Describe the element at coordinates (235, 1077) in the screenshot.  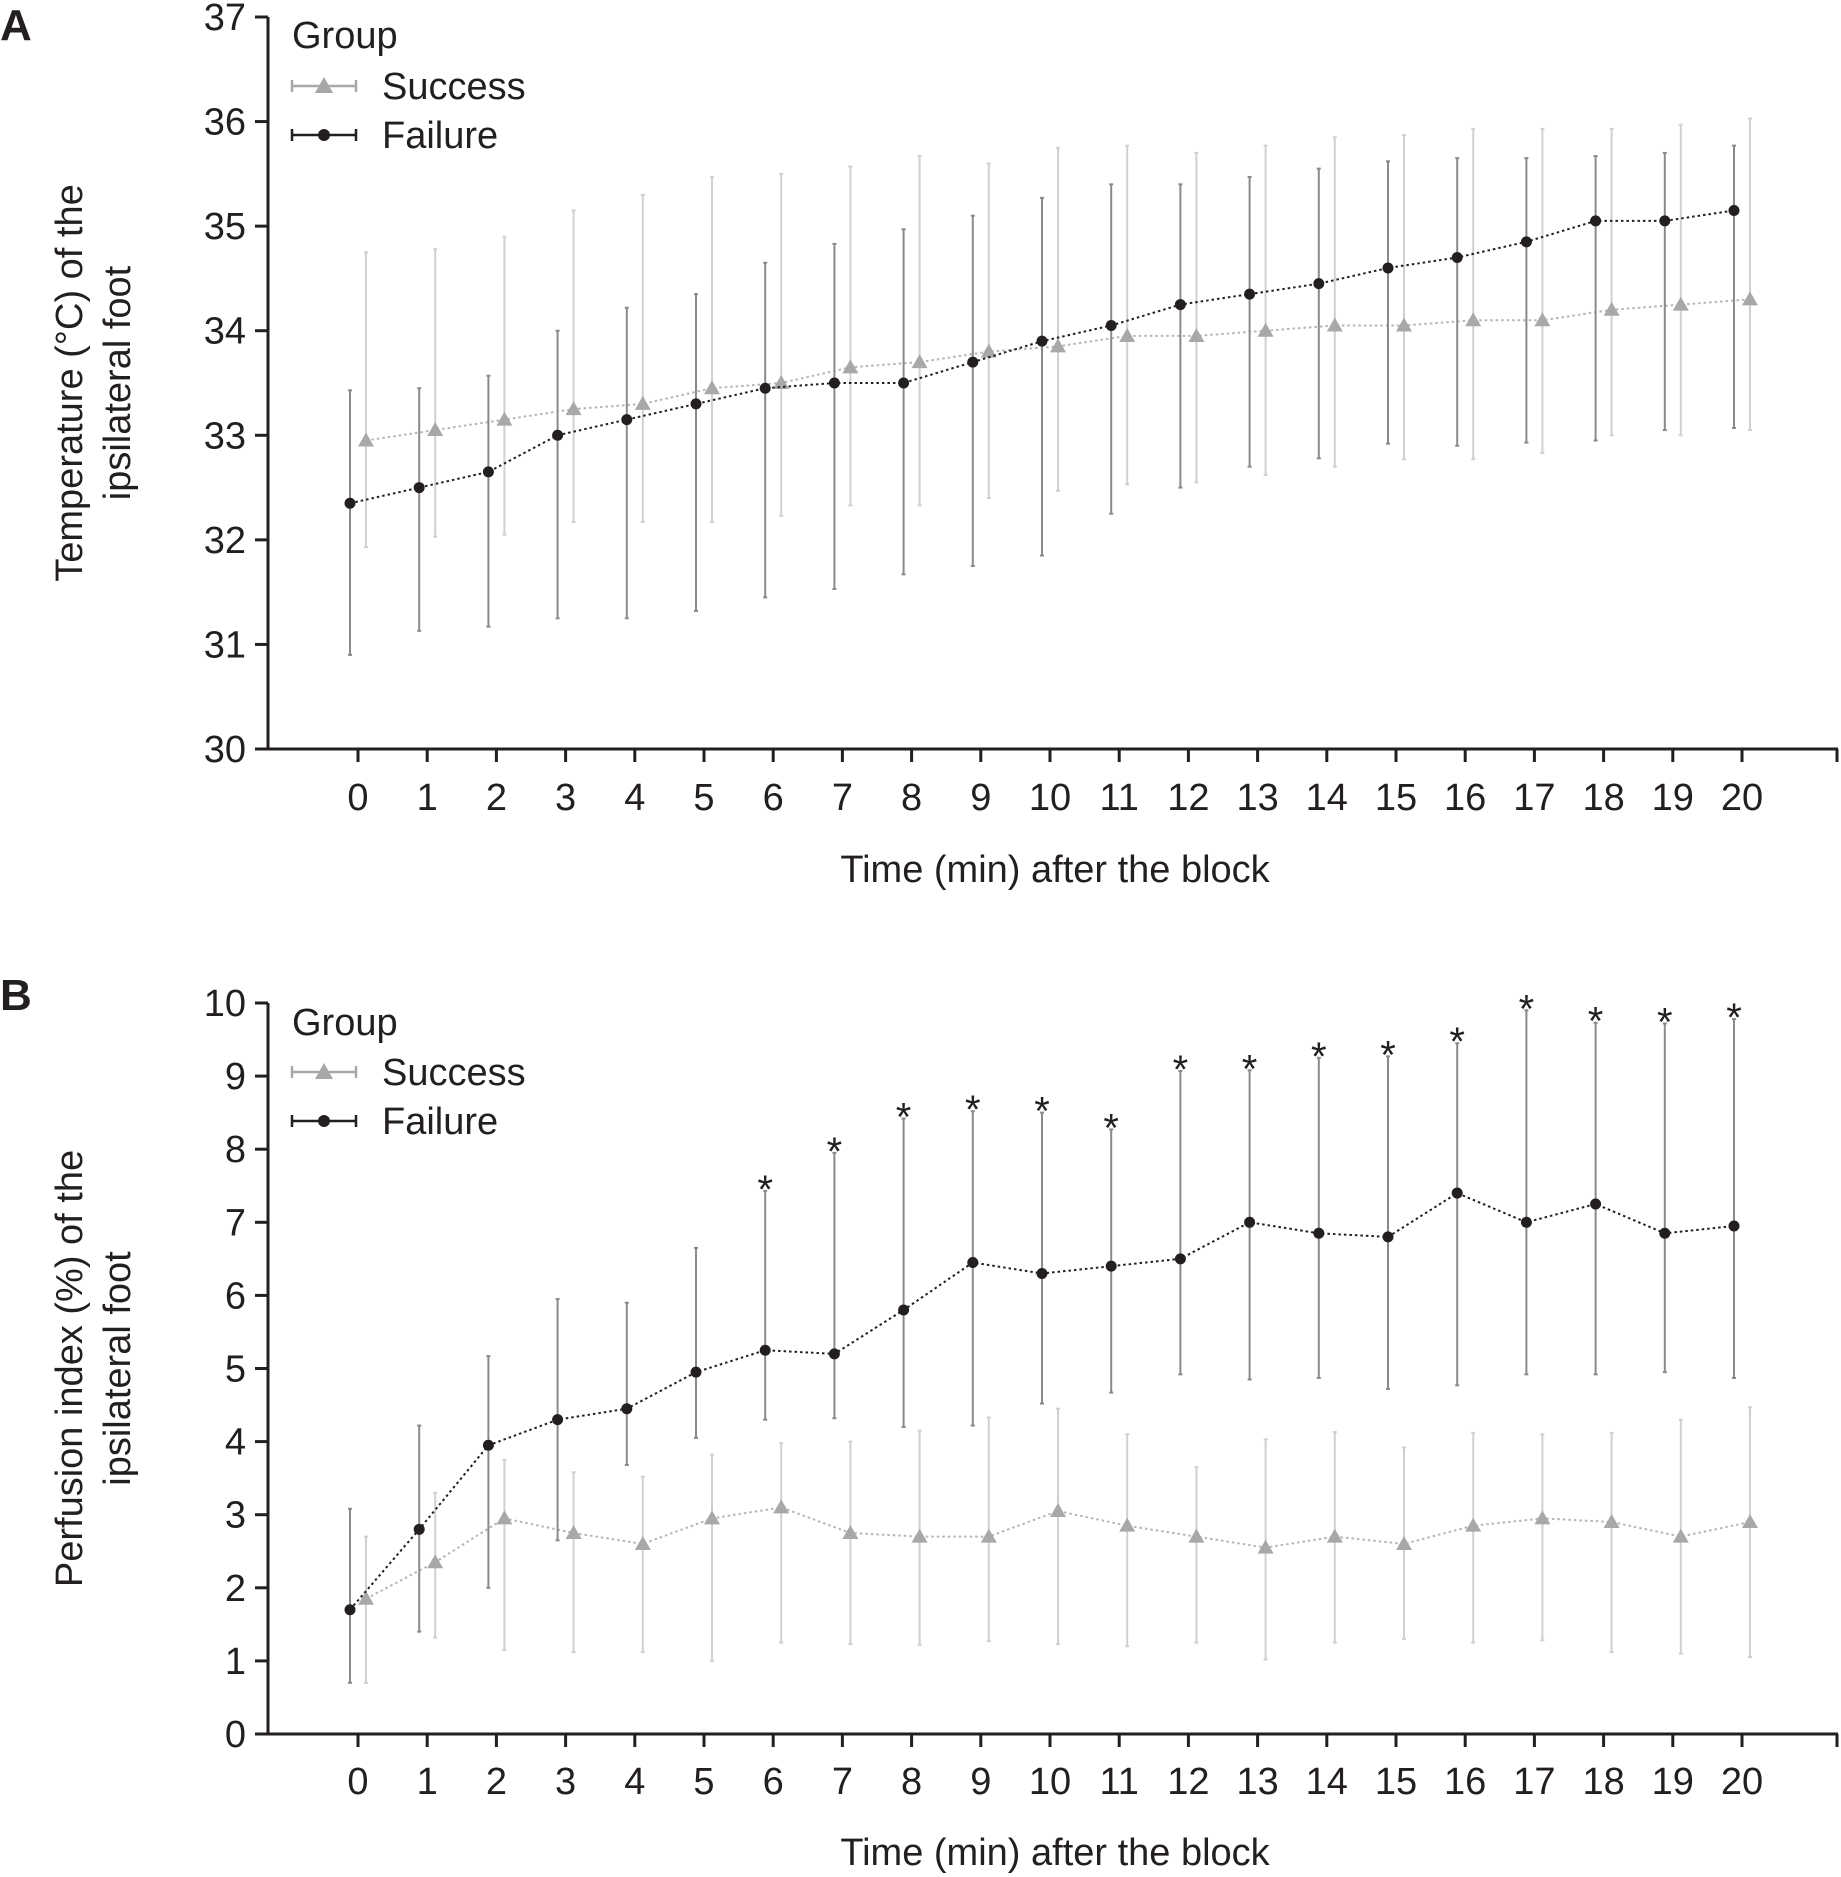
I see `y-tick-label: 9` at that location.